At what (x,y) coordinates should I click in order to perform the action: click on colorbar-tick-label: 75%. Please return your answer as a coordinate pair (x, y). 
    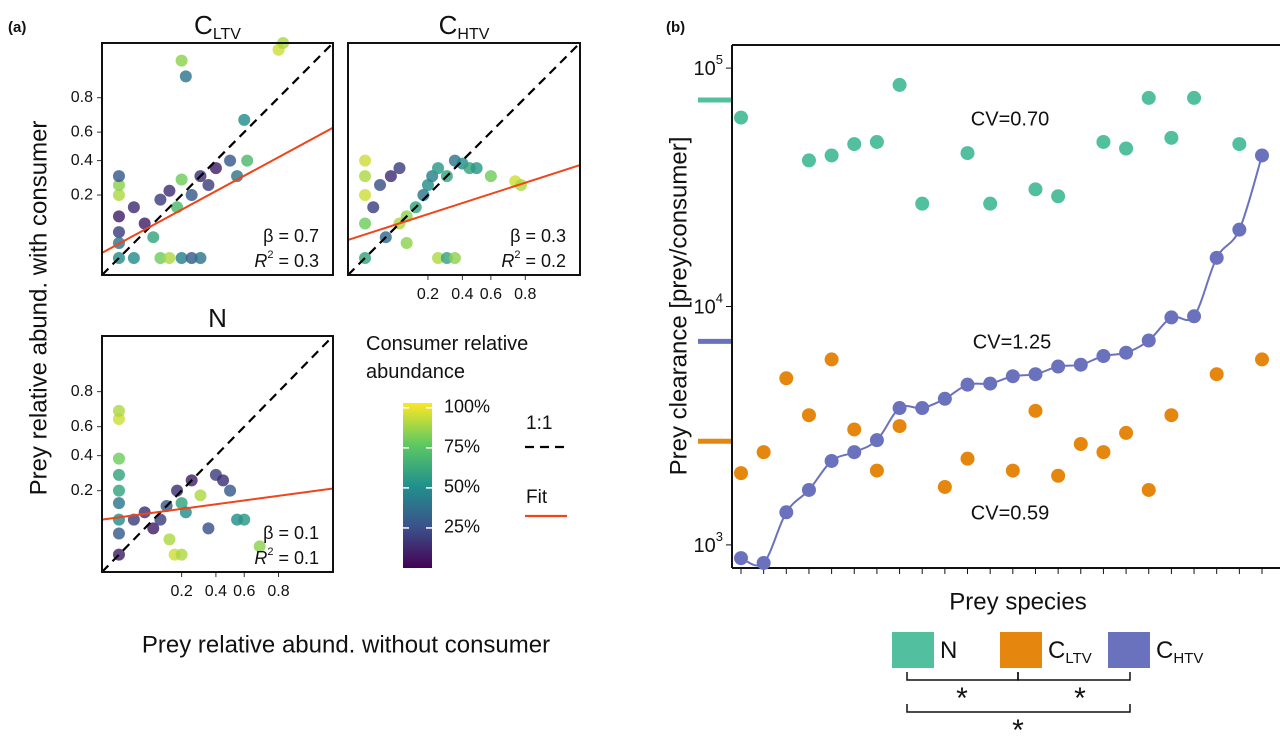
    Looking at the image, I should click on (462, 447).